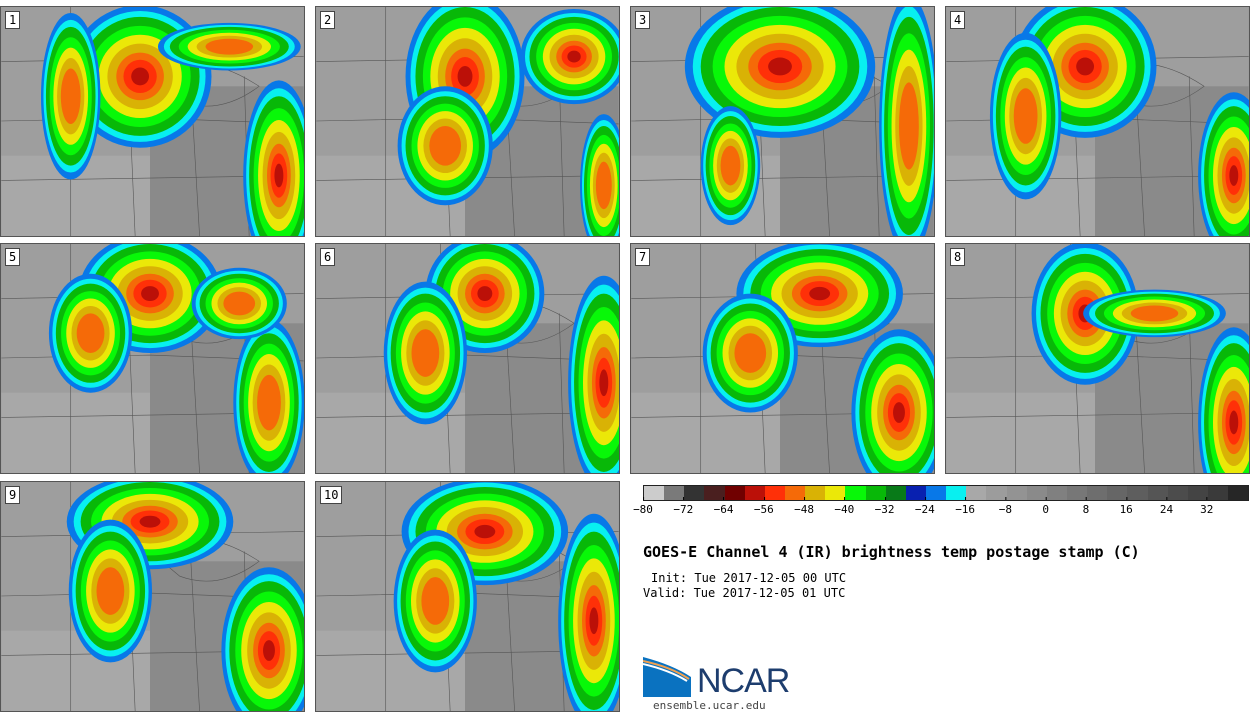  I want to click on map-panel: 2, so click(467, 121).